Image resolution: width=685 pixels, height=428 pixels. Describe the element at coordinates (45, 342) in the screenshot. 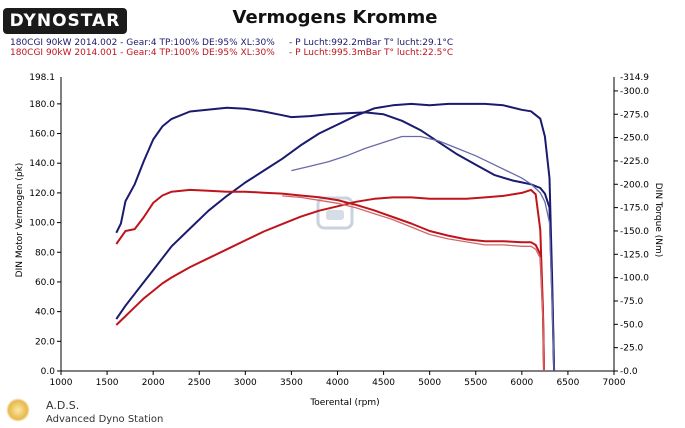

I see `y-tick-label: 20.0` at that location.